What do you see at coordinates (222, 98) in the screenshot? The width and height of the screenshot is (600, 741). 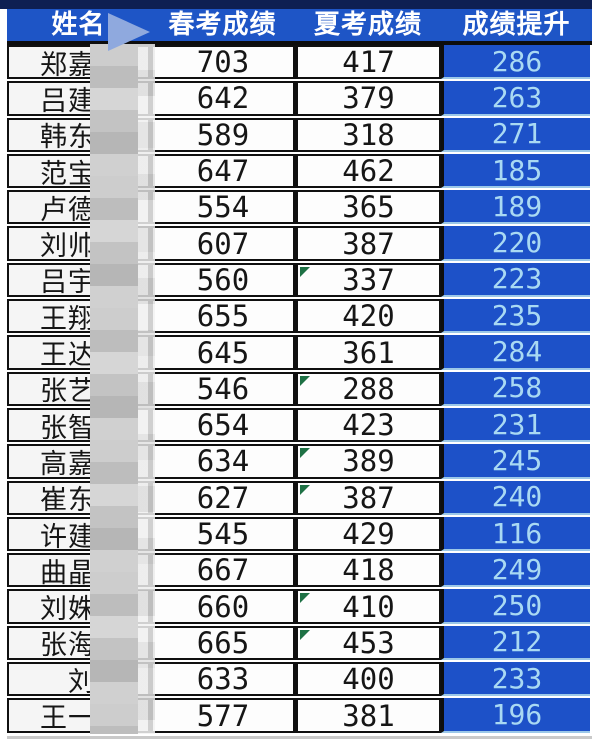 I see `spring-score-cell: 642` at bounding box center [222, 98].